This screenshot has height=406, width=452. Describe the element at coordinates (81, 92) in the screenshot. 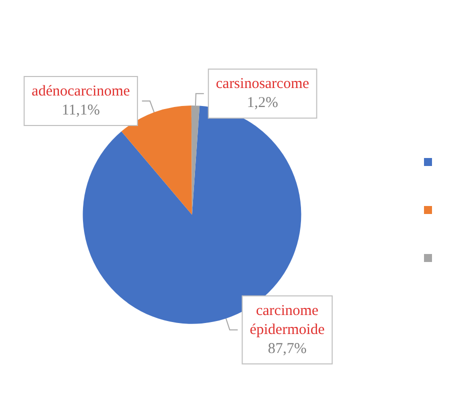

I see `slice-label: adénocarcinome` at that location.